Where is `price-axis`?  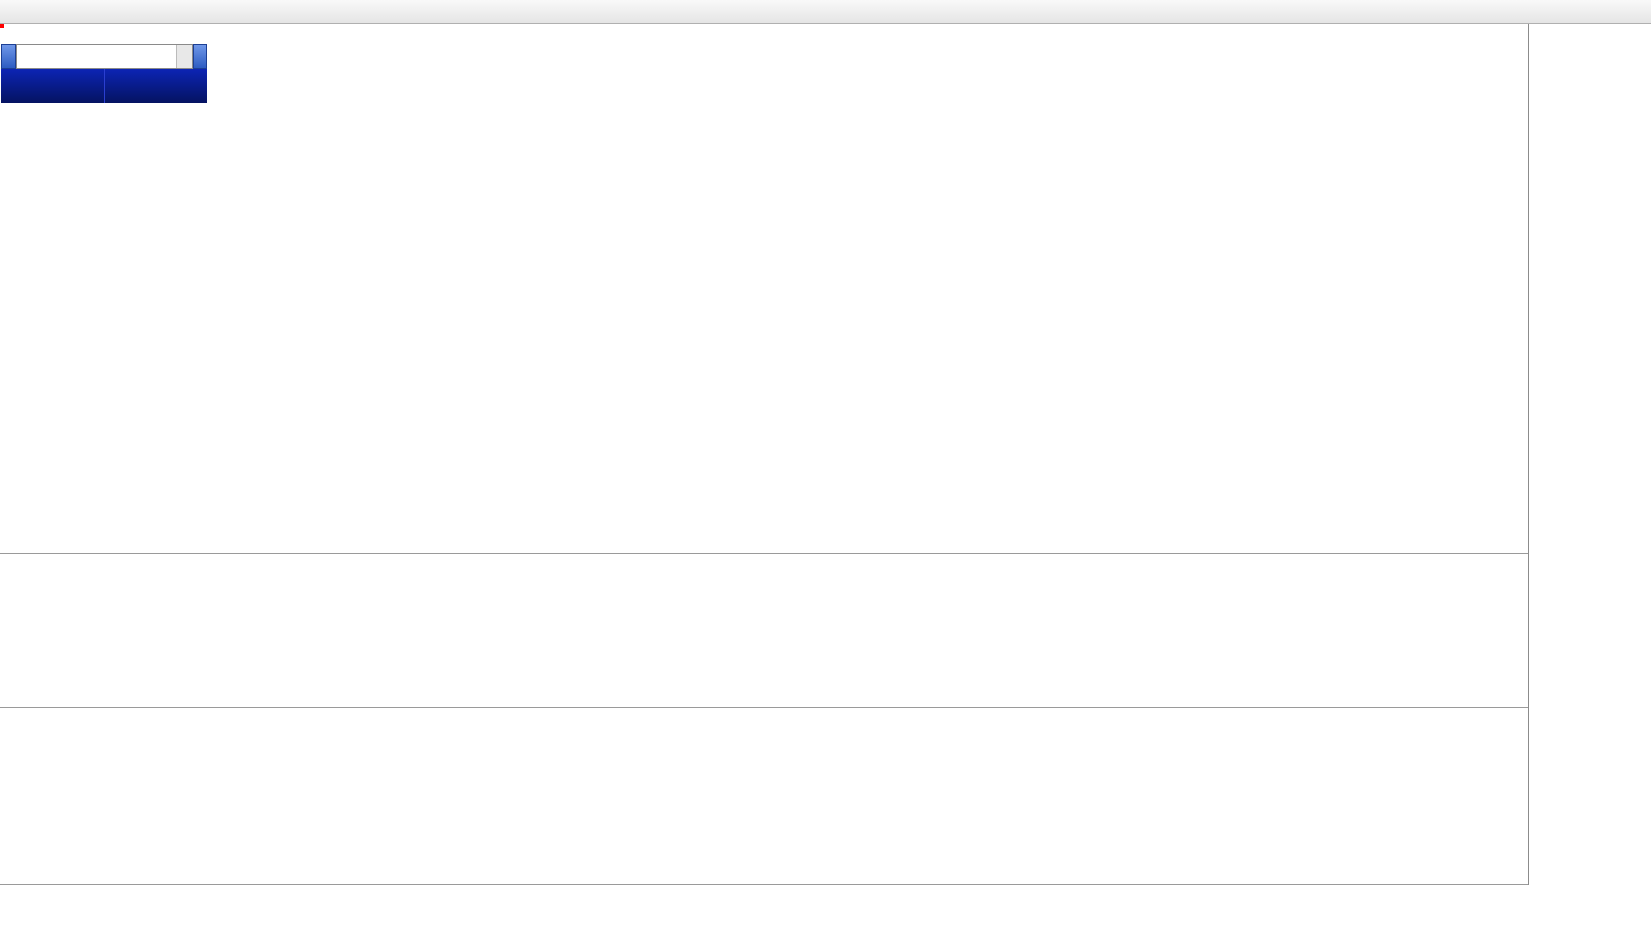 price-axis is located at coordinates (1589, 463).